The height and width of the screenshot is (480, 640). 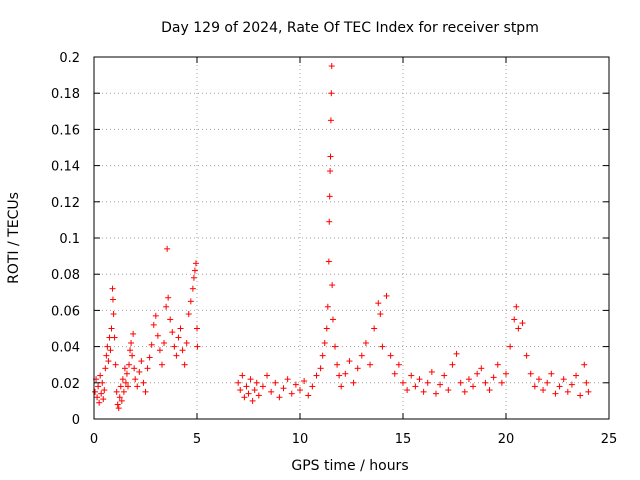 What do you see at coordinates (65, 94) in the screenshot?
I see `y-tick-label: 0.18` at bounding box center [65, 94].